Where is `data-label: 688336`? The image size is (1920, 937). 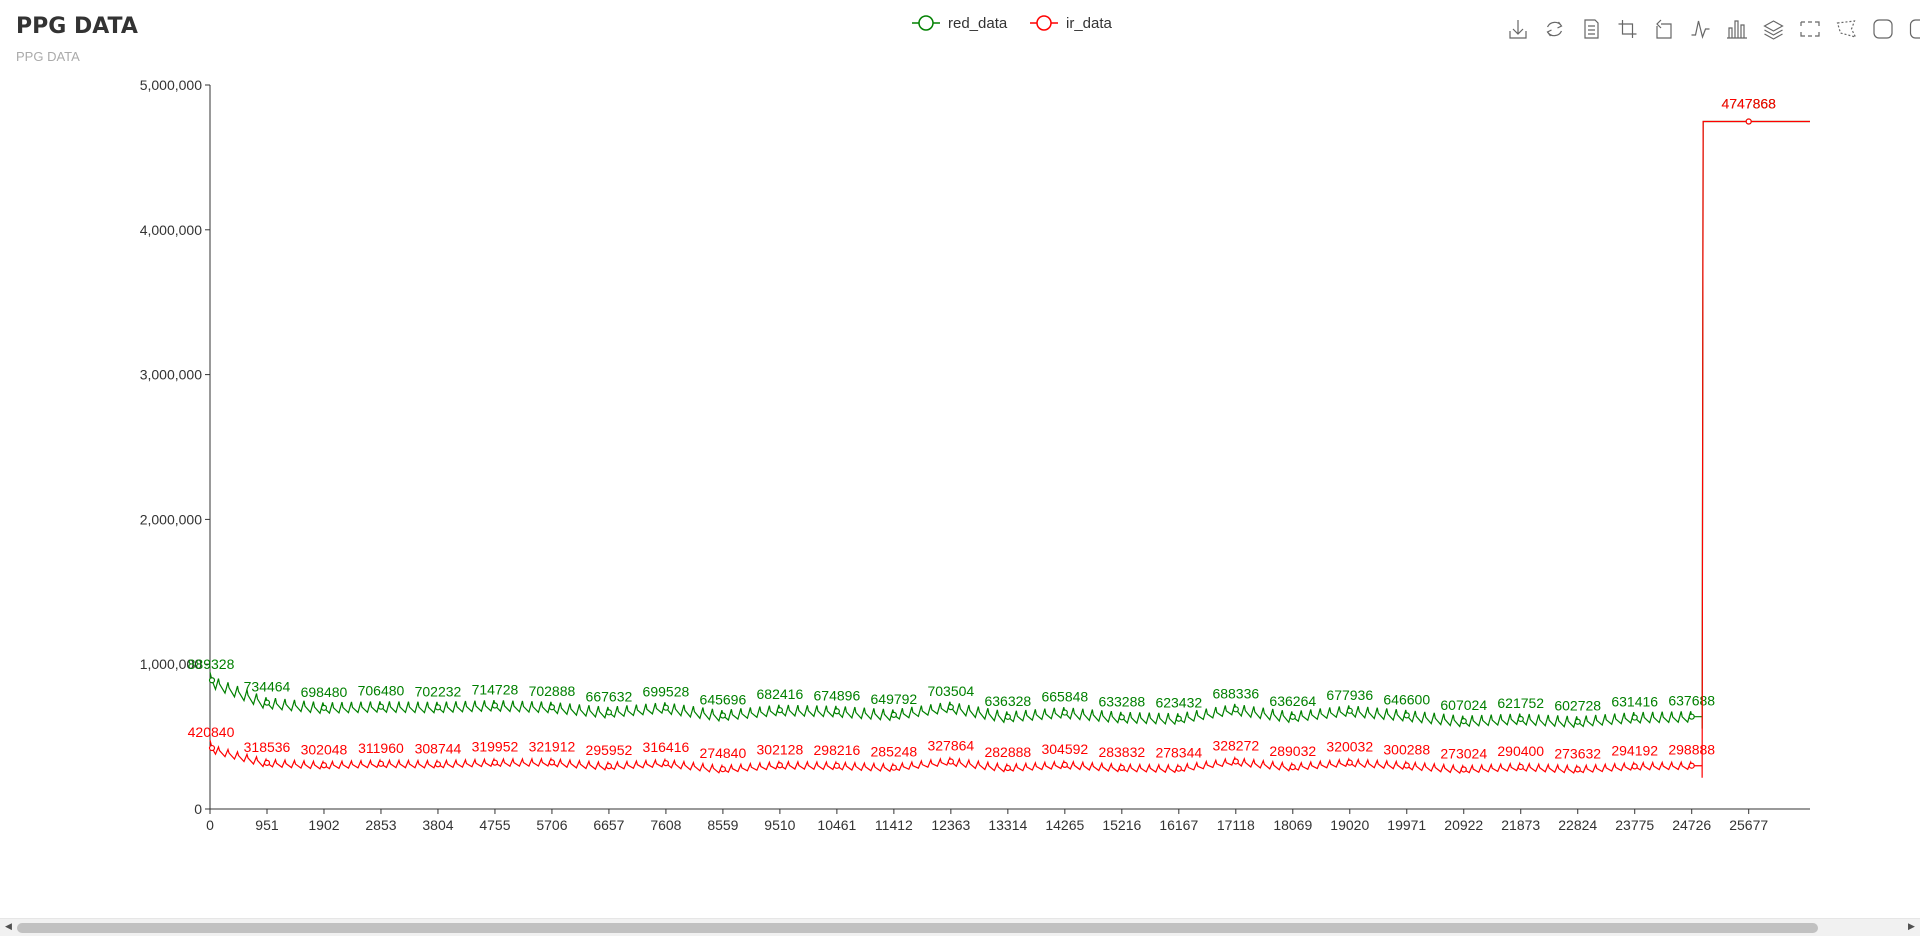
data-label: 688336 is located at coordinates (1235, 693).